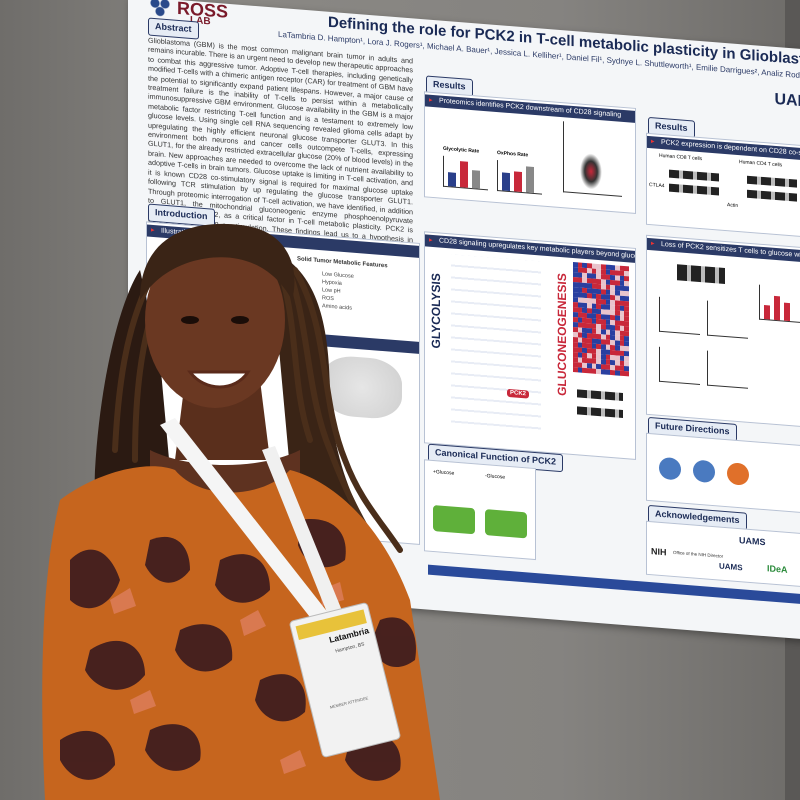 The width and height of the screenshot is (800, 800). What do you see at coordinates (303, 533) in the screenshot?
I see `lanyard-strap-right` at bounding box center [303, 533].